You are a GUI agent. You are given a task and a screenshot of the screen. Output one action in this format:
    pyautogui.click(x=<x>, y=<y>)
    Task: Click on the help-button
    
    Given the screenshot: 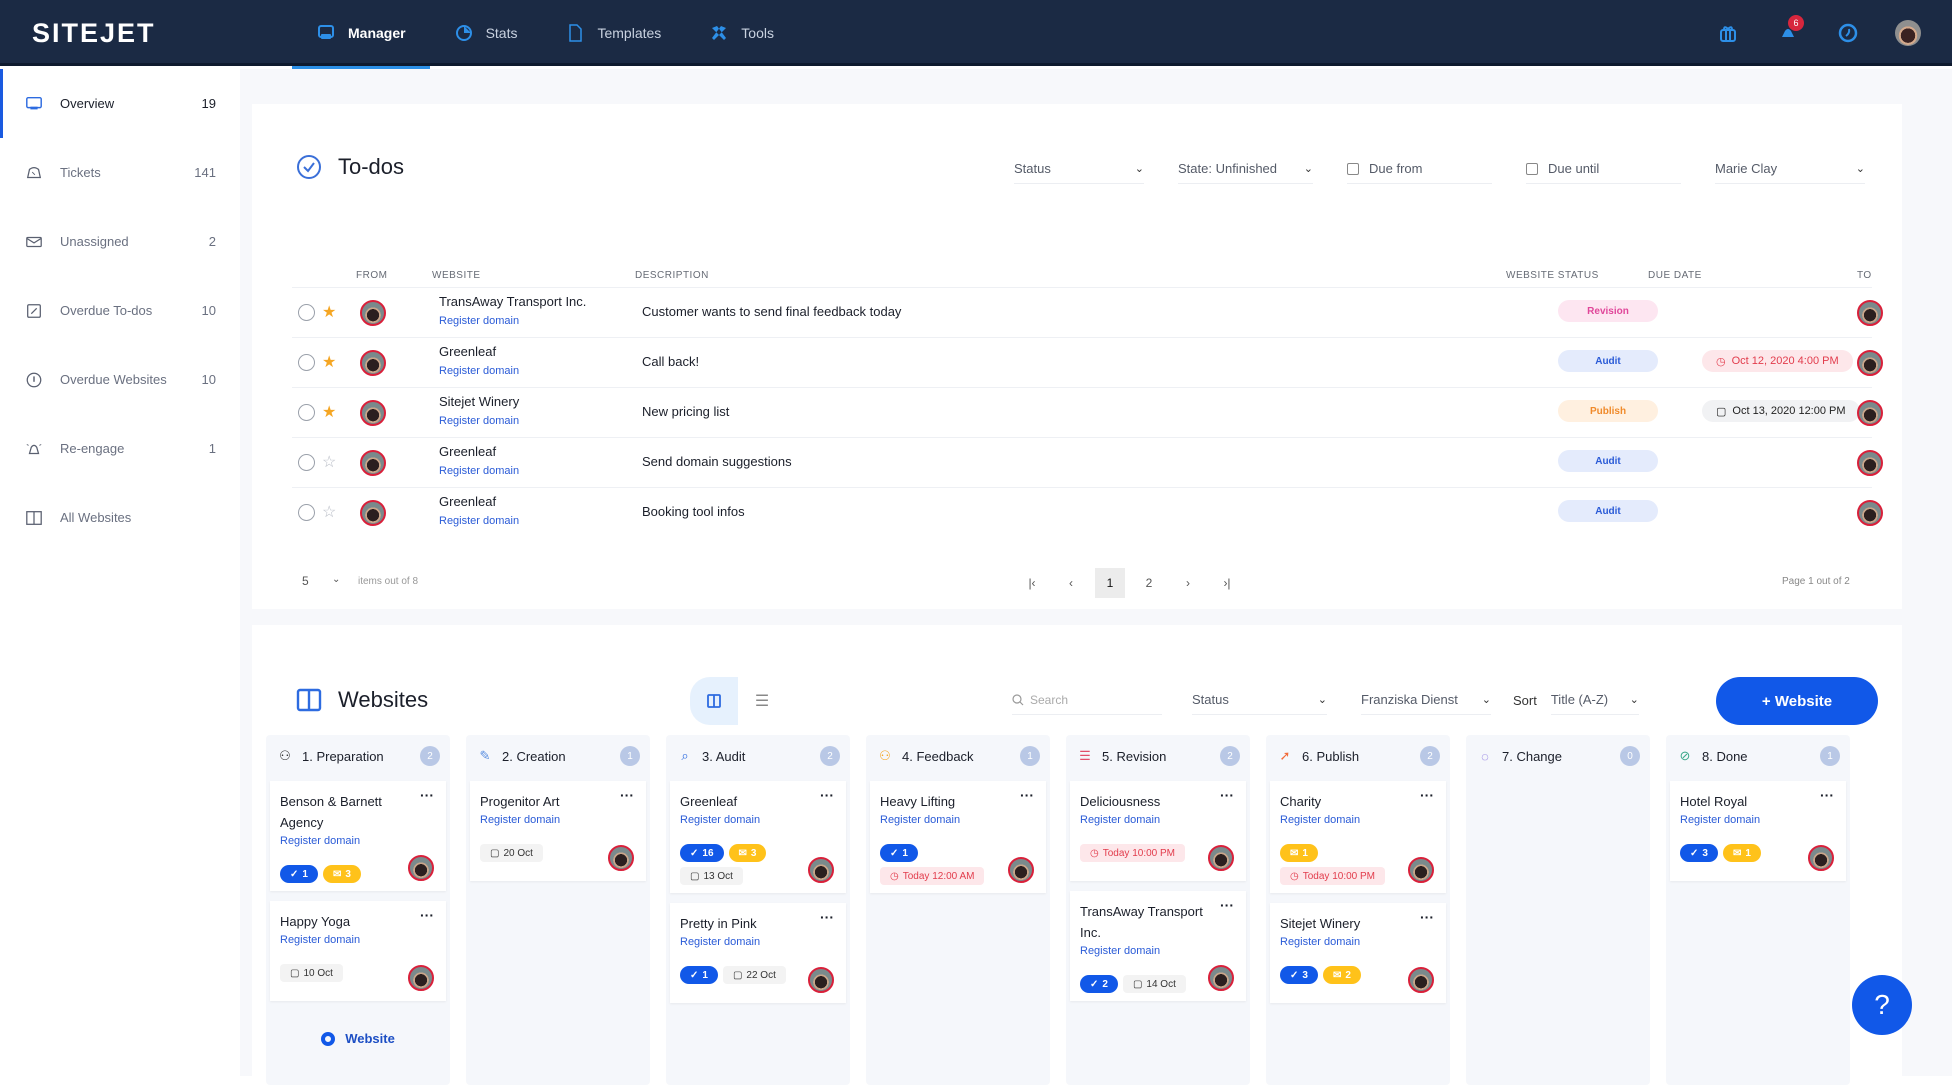 What is the action you would take?
    pyautogui.click(x=1848, y=33)
    